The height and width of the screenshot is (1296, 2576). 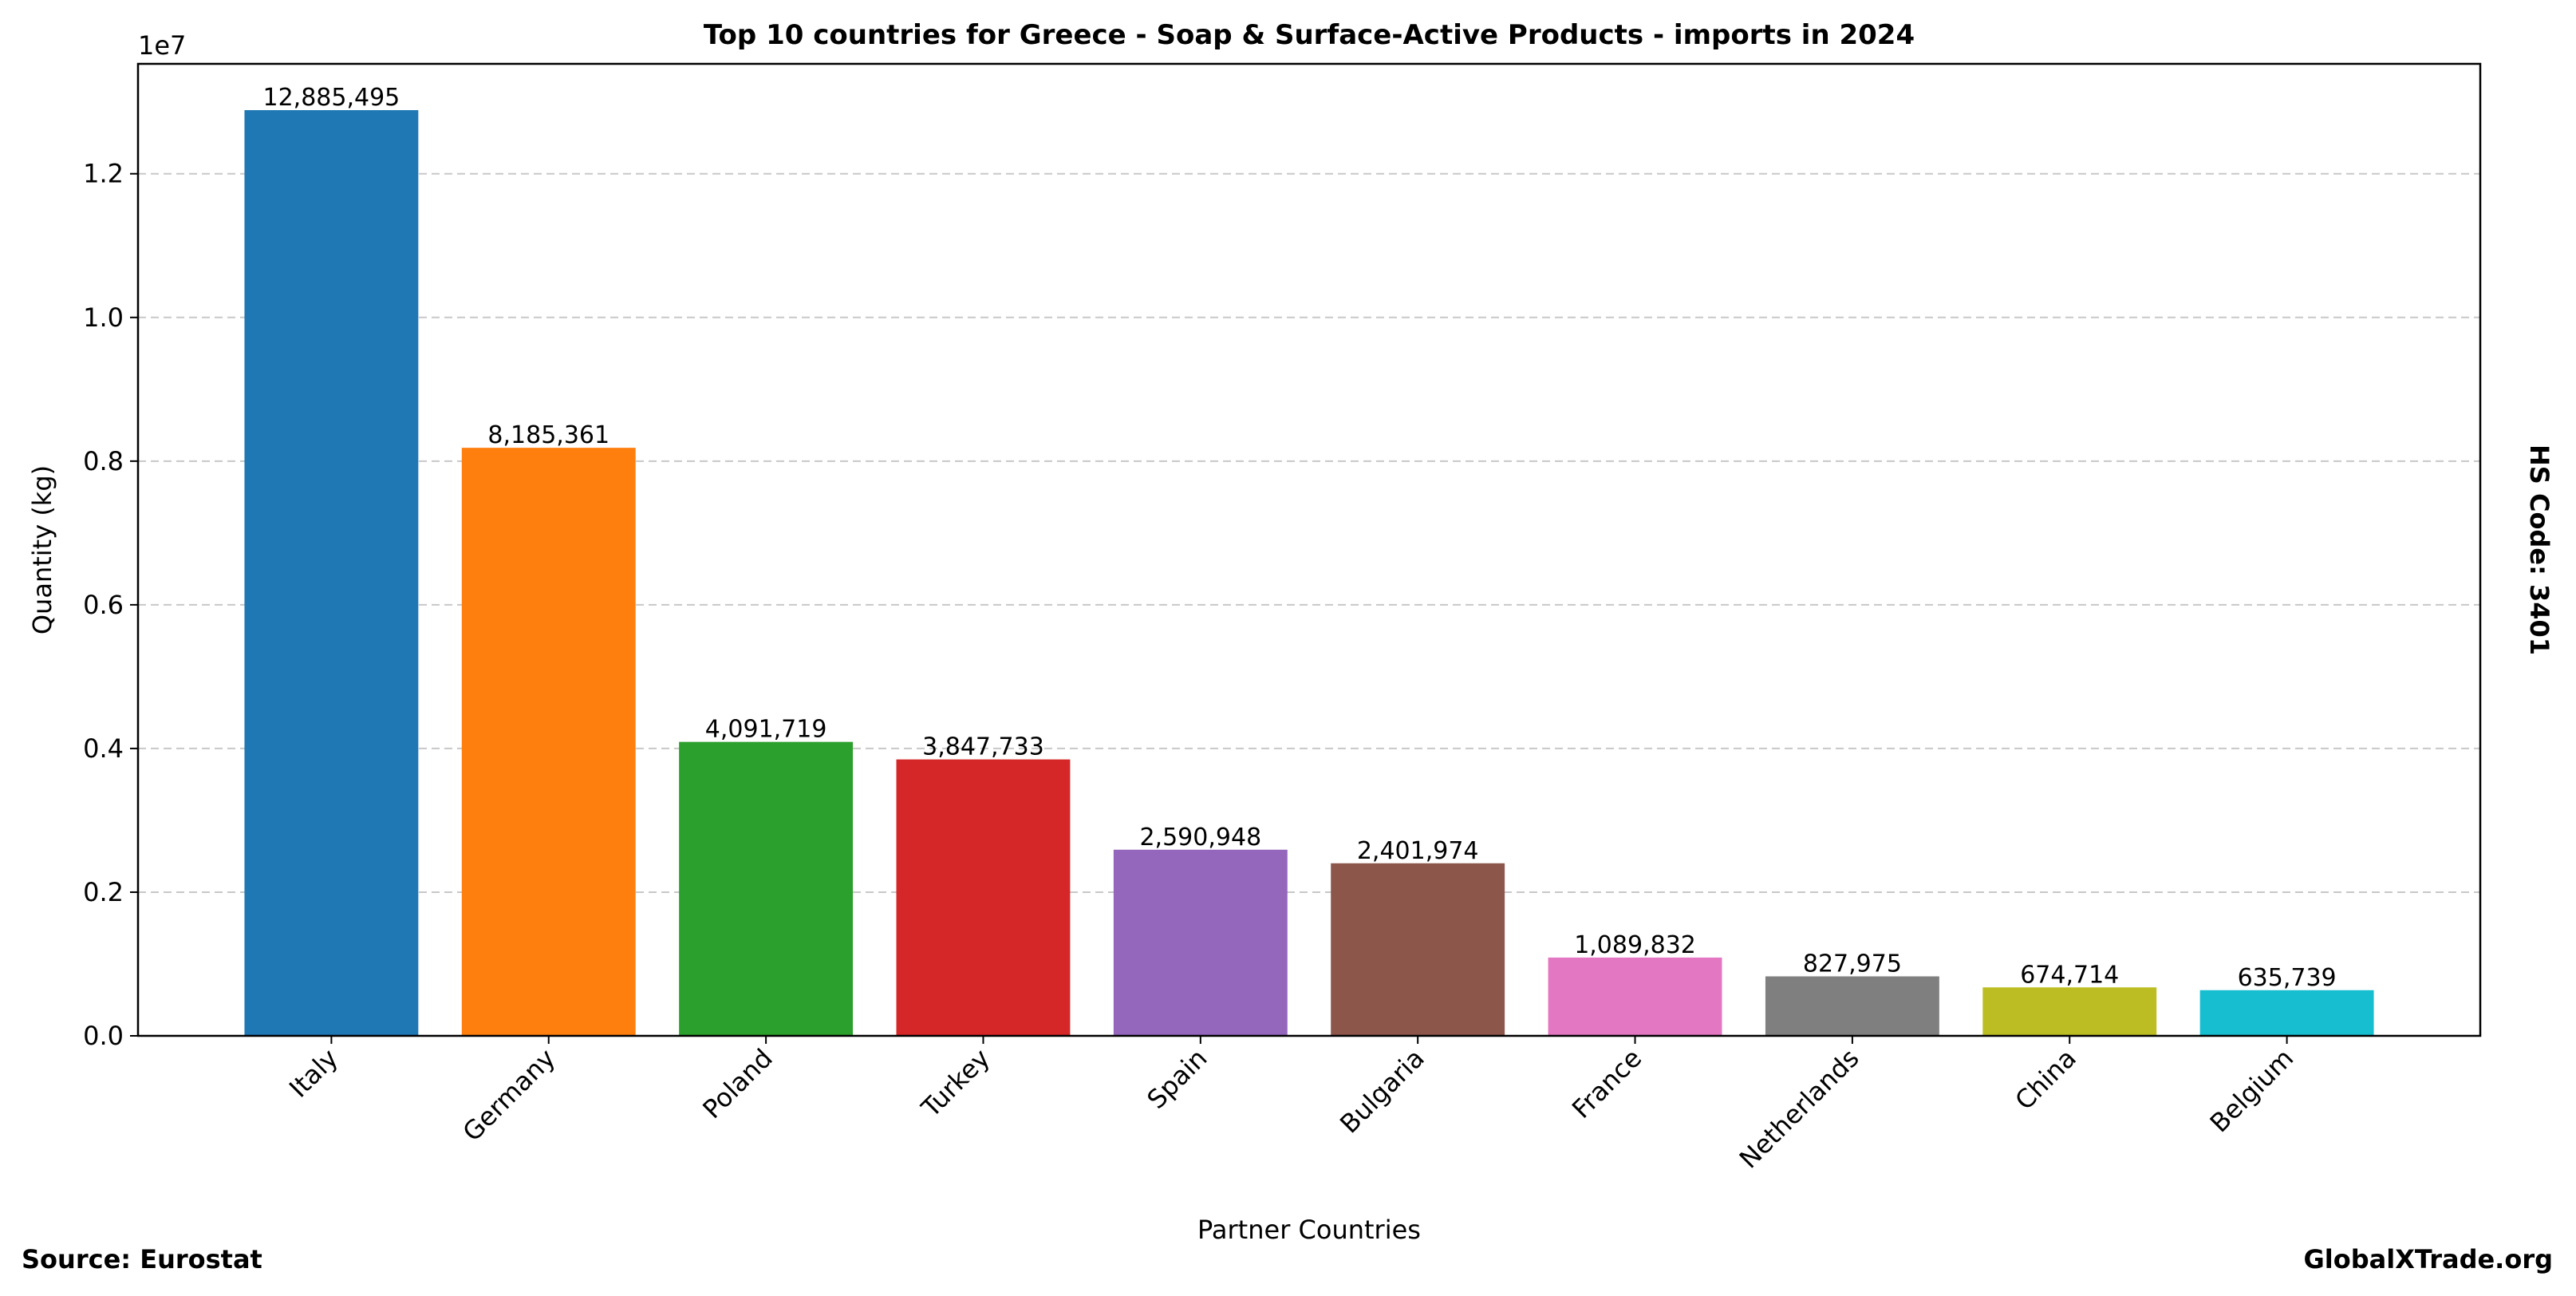 I want to click on x-tick-label: Spain, so click(x=1177, y=1079).